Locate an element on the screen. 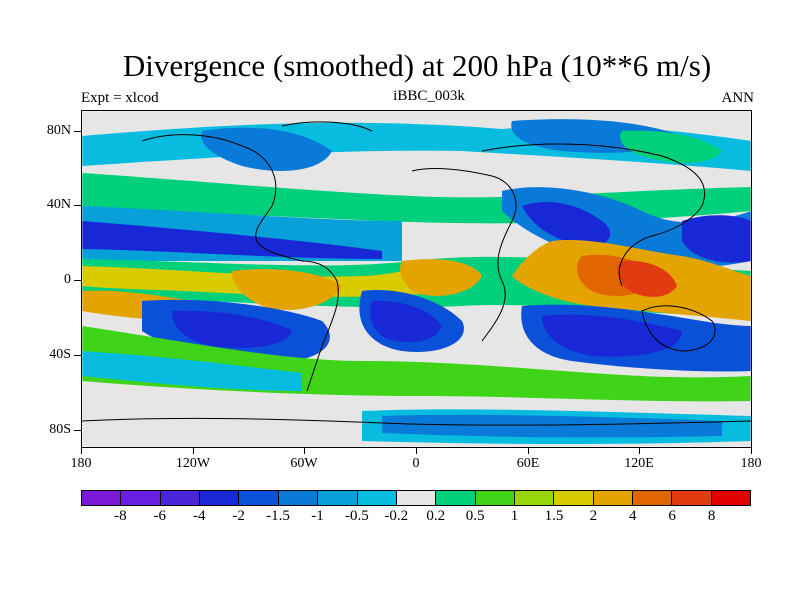 This screenshot has width=800, height=600. y-label-0: 0 is located at coordinates (67, 279).